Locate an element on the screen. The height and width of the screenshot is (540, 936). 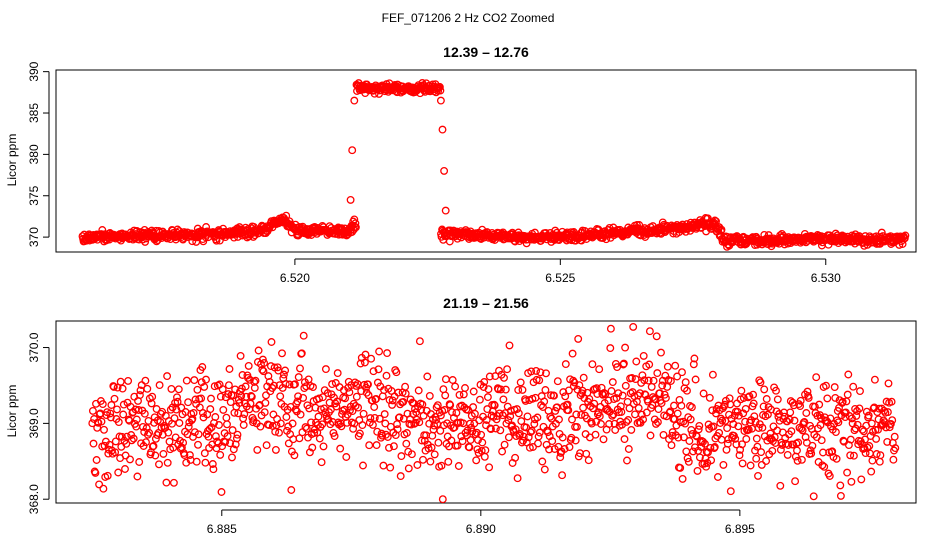
x-tick-label: 6.525 is located at coordinates (560, 278).